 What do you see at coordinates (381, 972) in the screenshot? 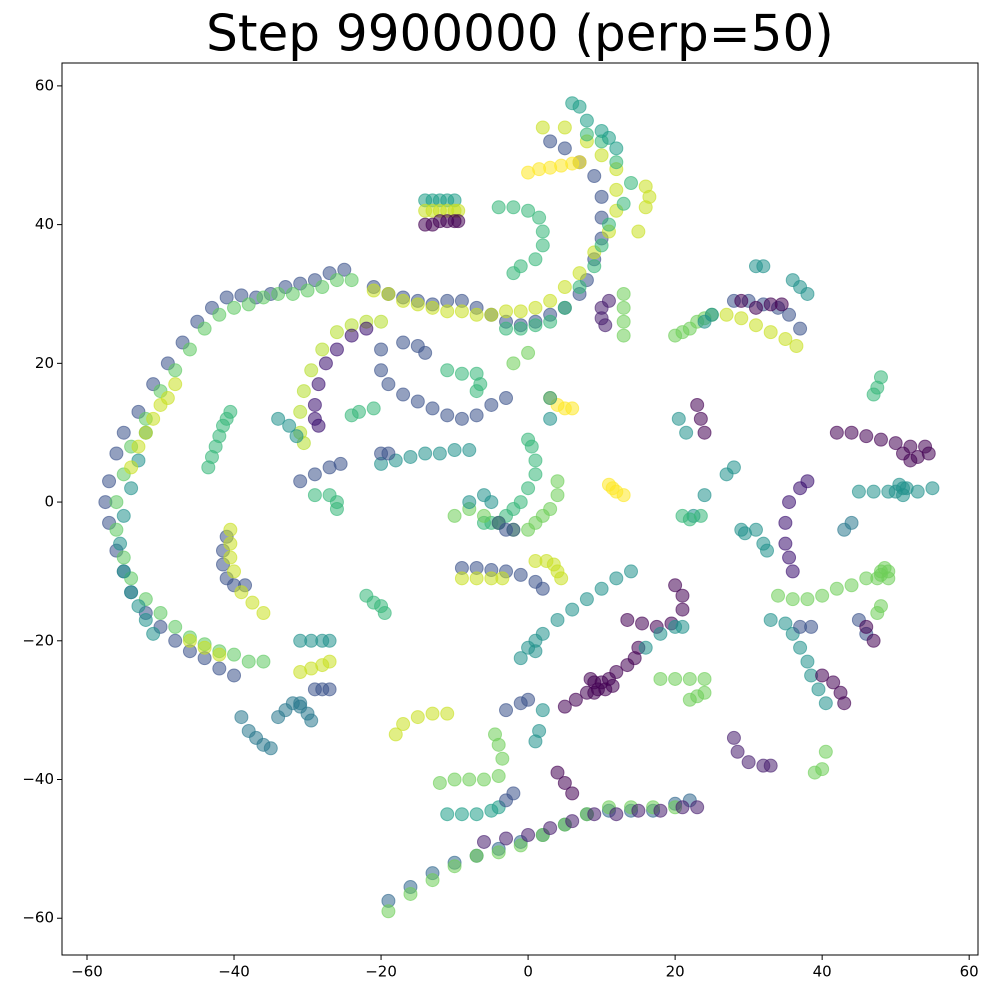
I see `x-tick-label: −20` at bounding box center [381, 972].